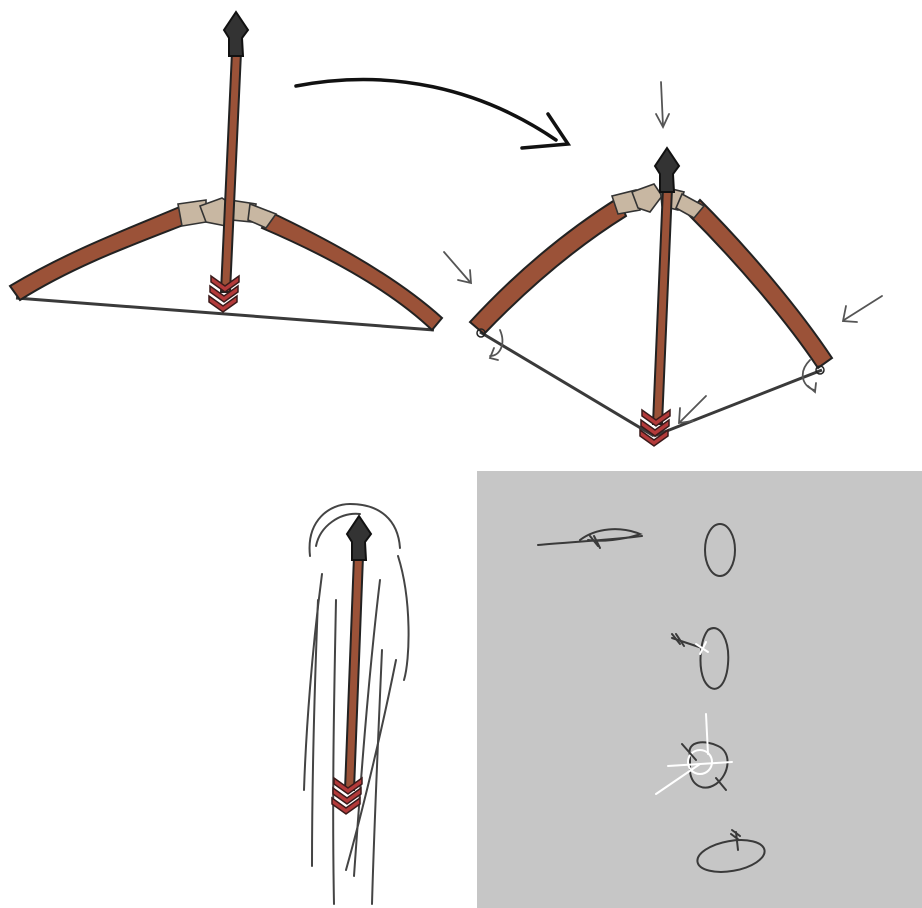 This screenshot has height=908, width=922. What do you see at coordinates (636, 550) in the screenshot?
I see `impact-frame-flying` at bounding box center [636, 550].